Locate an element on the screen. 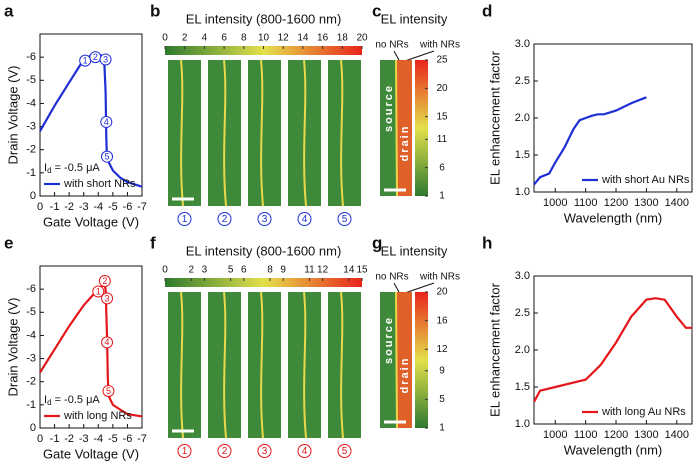  colorbar-tick-label: 14 is located at coordinates (349, 270).